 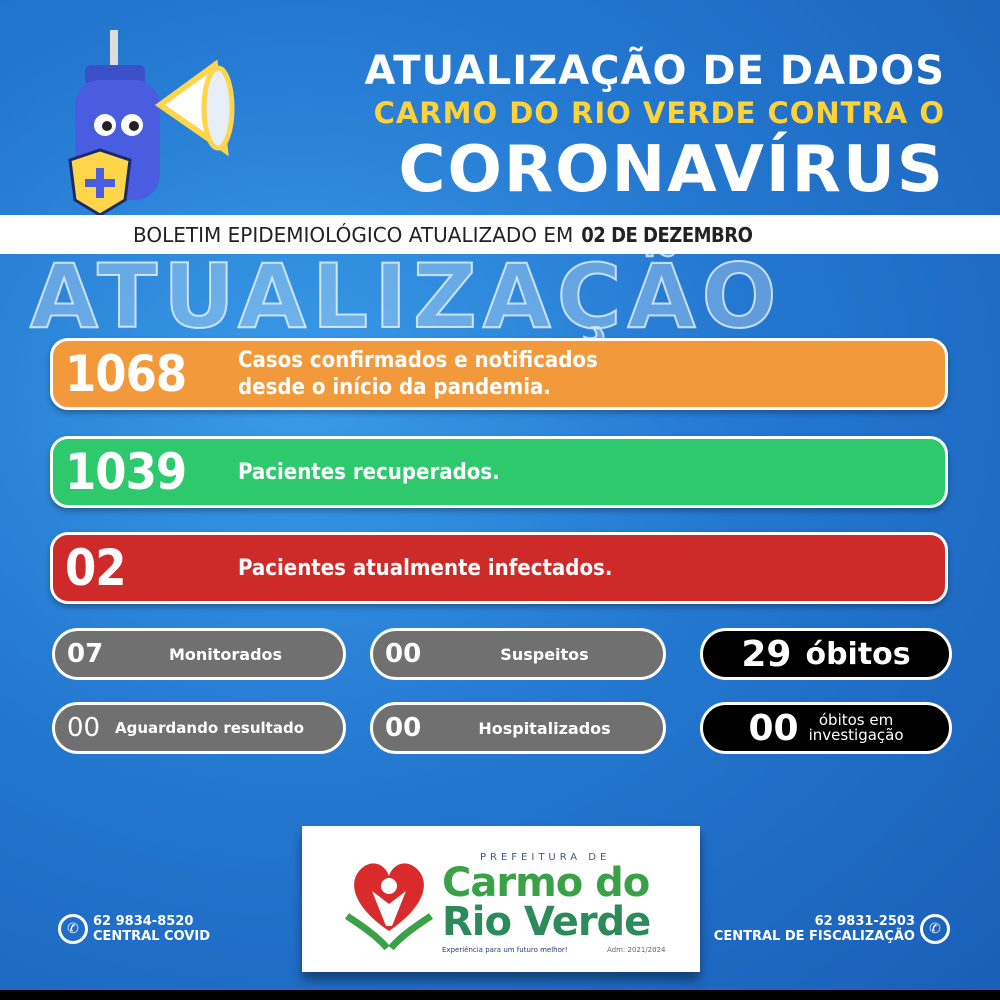 What do you see at coordinates (856, 735) in the screenshot?
I see `stat-label: investigação` at bounding box center [856, 735].